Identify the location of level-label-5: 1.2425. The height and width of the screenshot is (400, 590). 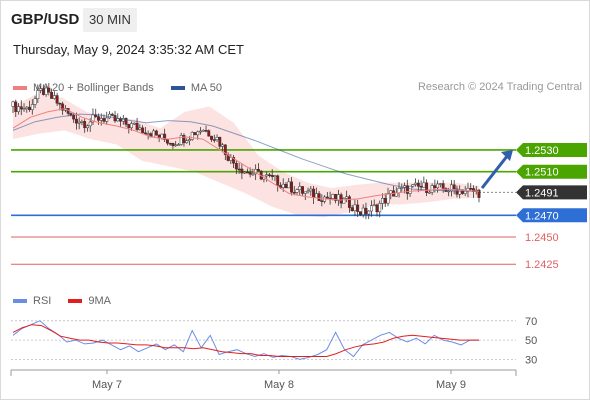
(542, 265).